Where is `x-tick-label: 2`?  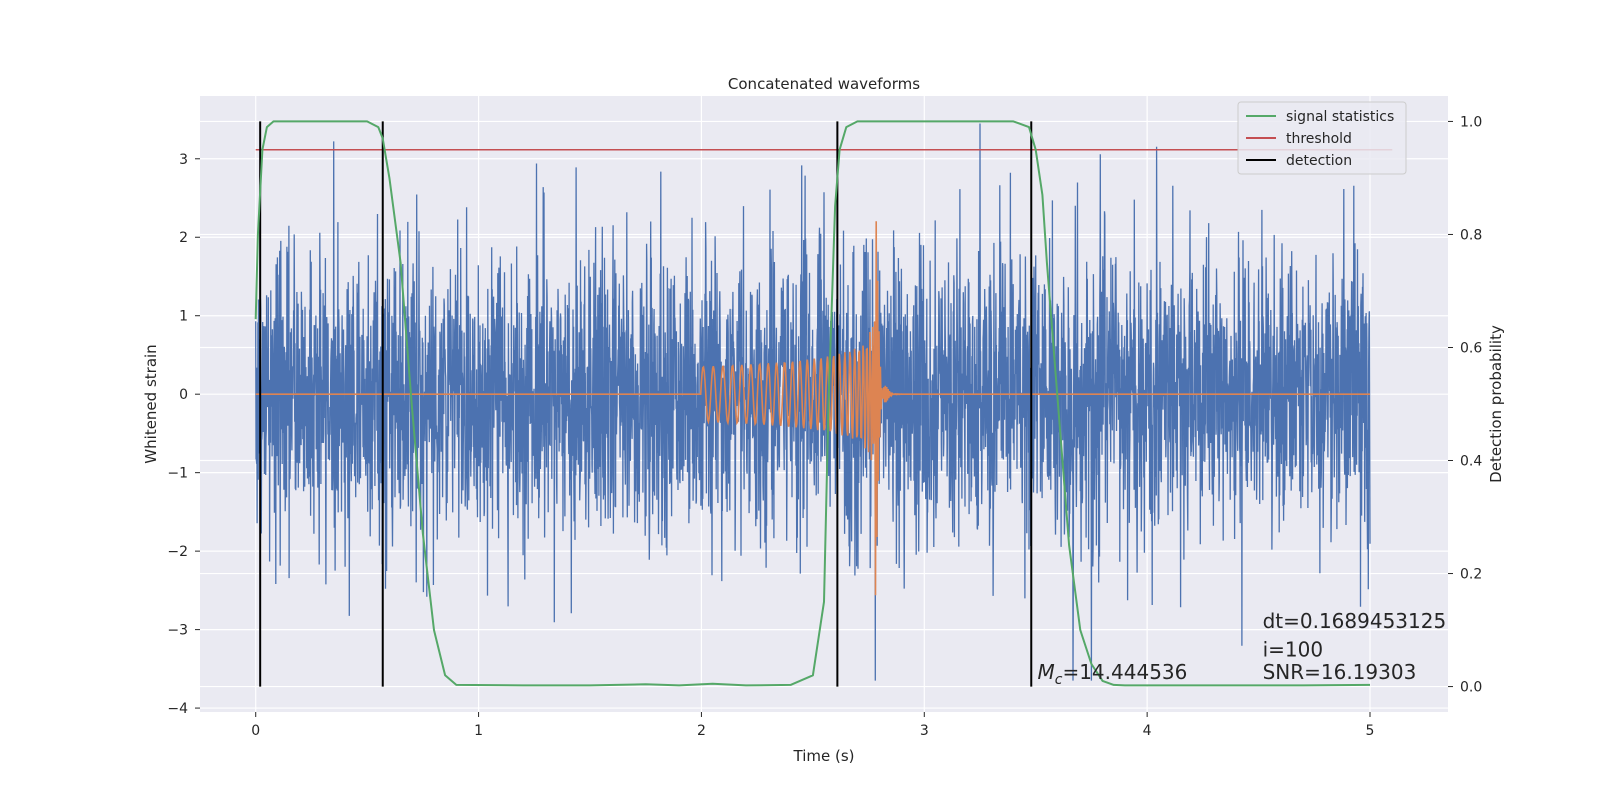 x-tick-label: 2 is located at coordinates (701, 731).